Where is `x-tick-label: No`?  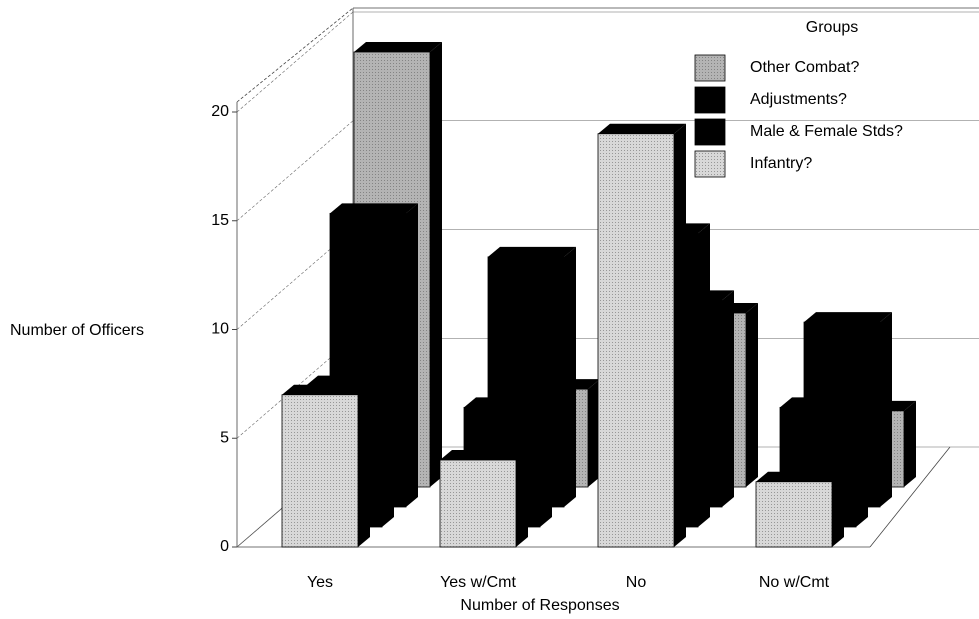 x-tick-label: No is located at coordinates (636, 582).